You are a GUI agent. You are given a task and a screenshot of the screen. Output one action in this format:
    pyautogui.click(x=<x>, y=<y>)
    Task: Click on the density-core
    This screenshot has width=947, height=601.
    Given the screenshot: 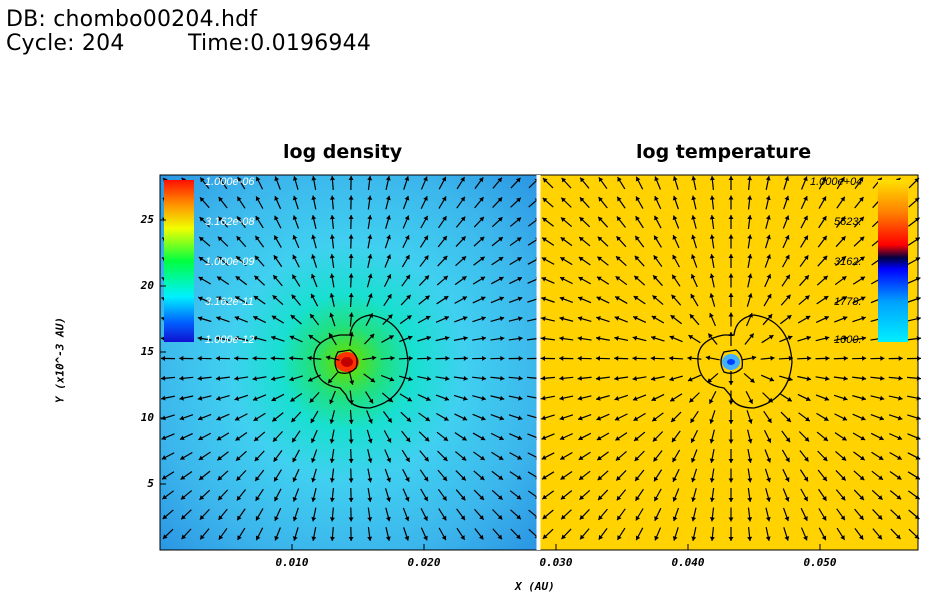 What is the action you would take?
    pyautogui.click(x=347, y=362)
    